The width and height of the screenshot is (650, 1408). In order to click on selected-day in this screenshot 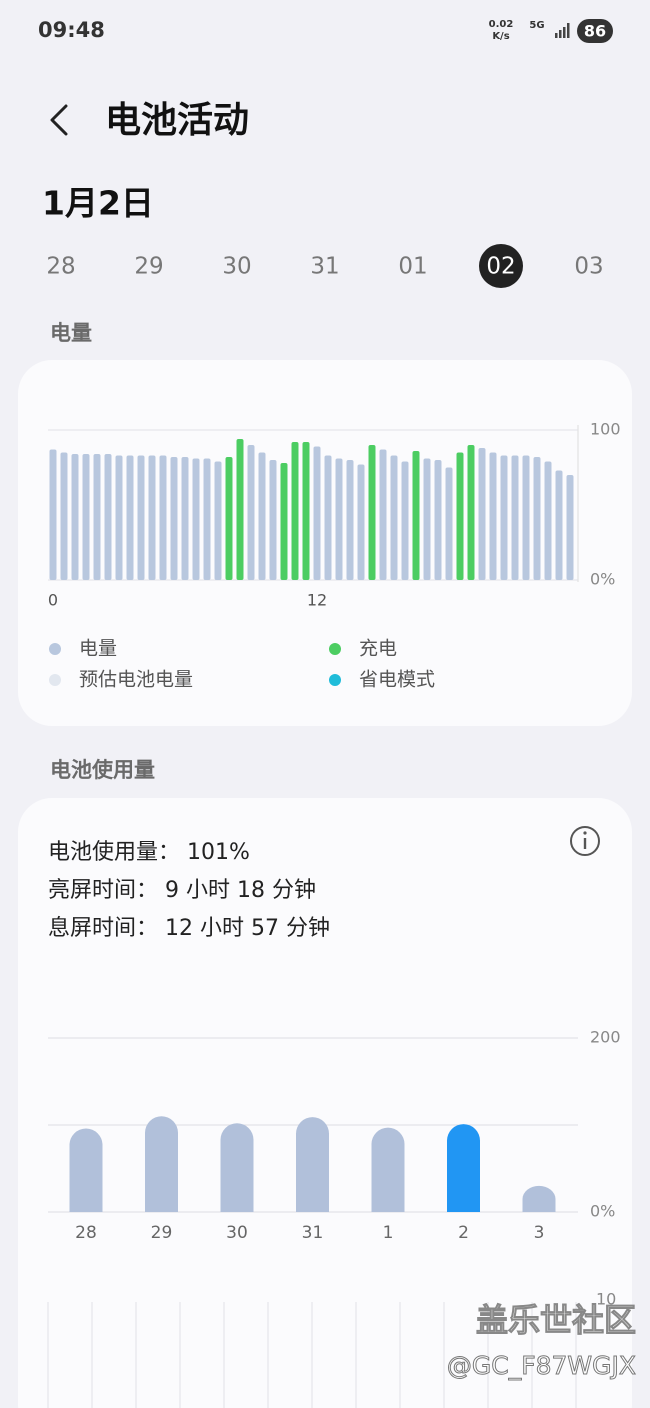, I will do `click(501, 266)`.